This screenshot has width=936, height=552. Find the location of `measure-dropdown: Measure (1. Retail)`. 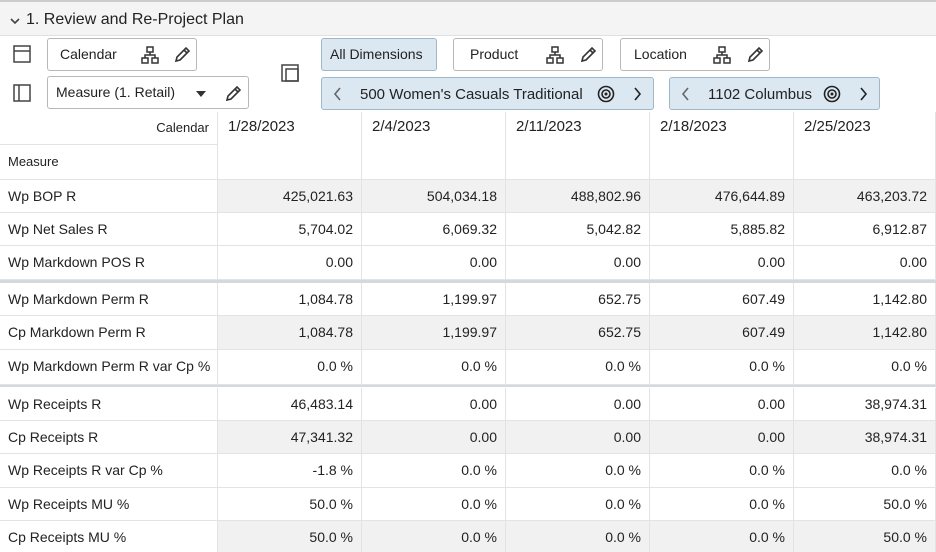

measure-dropdown: Measure (1. Retail) is located at coordinates (148, 92).